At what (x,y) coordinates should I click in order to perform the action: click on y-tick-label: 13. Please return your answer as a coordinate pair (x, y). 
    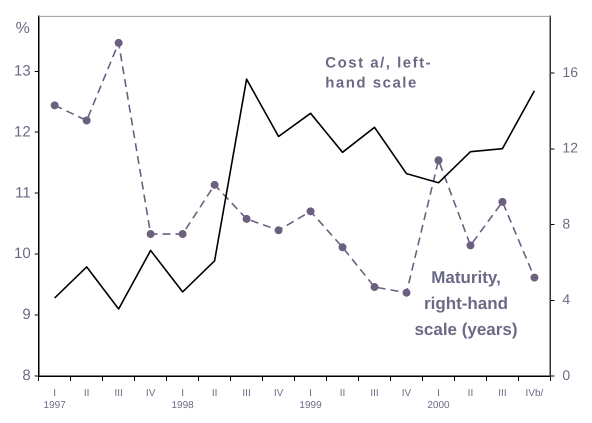
    Looking at the image, I should click on (22, 71).